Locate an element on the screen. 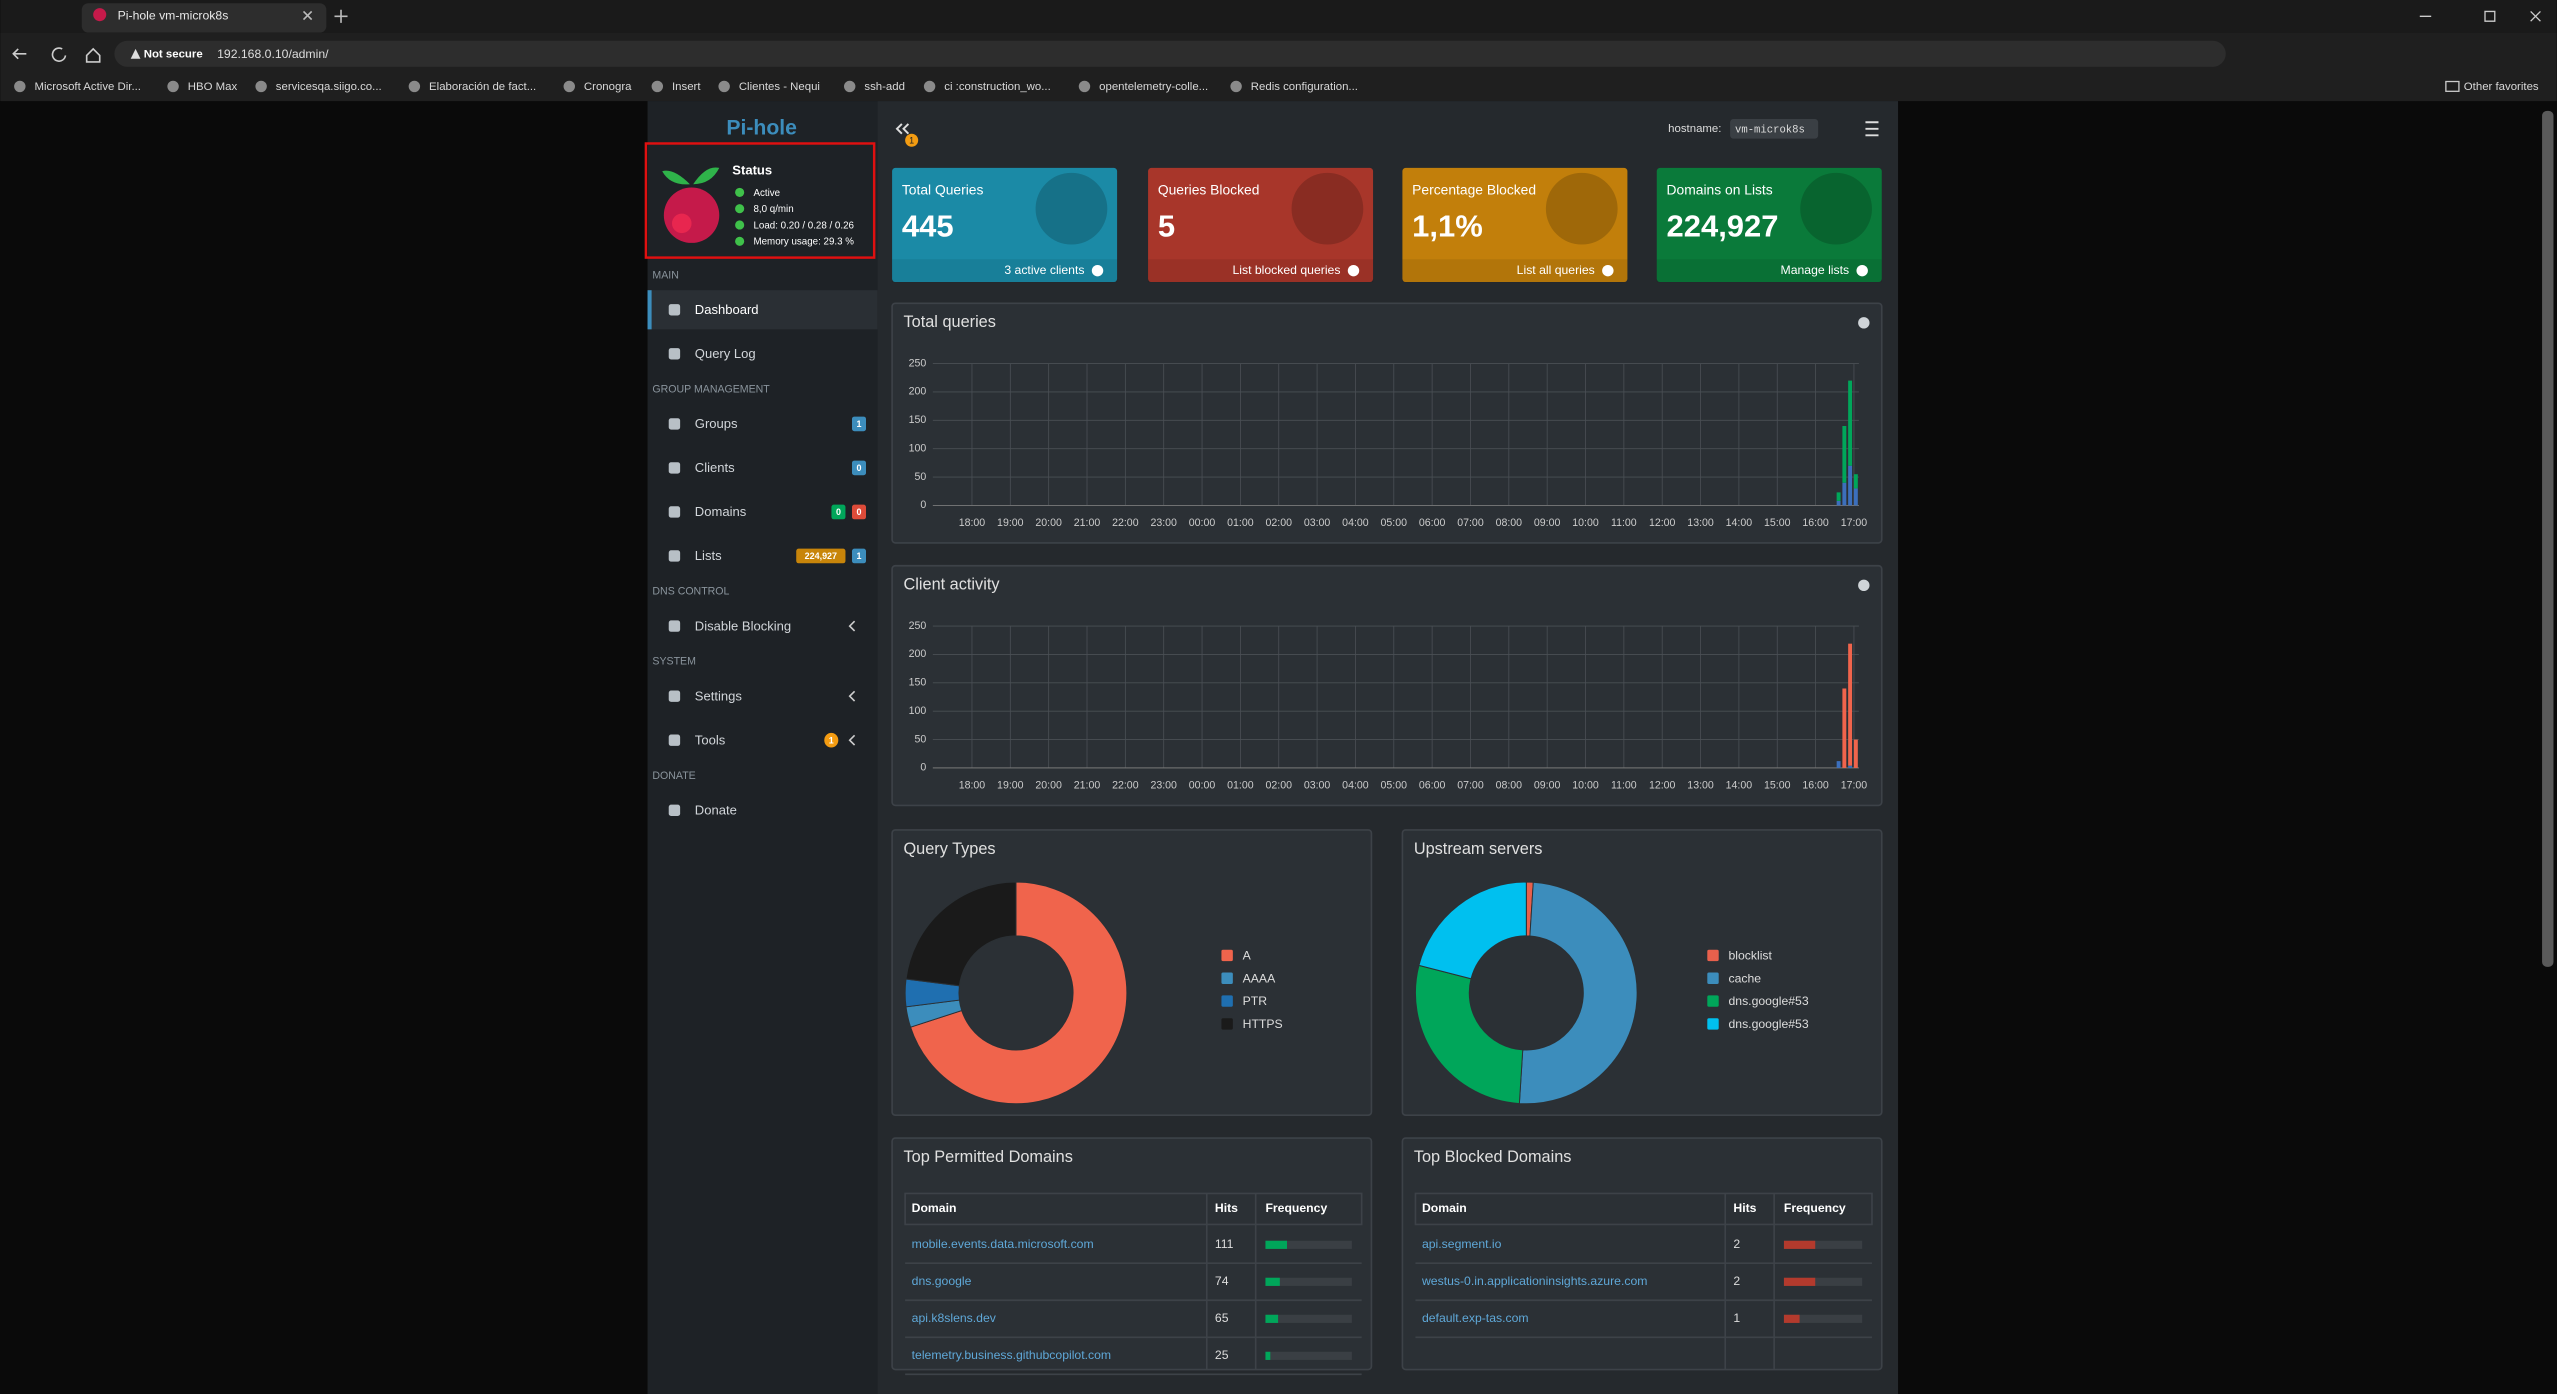 The height and width of the screenshot is (1394, 2557). bar is located at coordinates (1855, 753).